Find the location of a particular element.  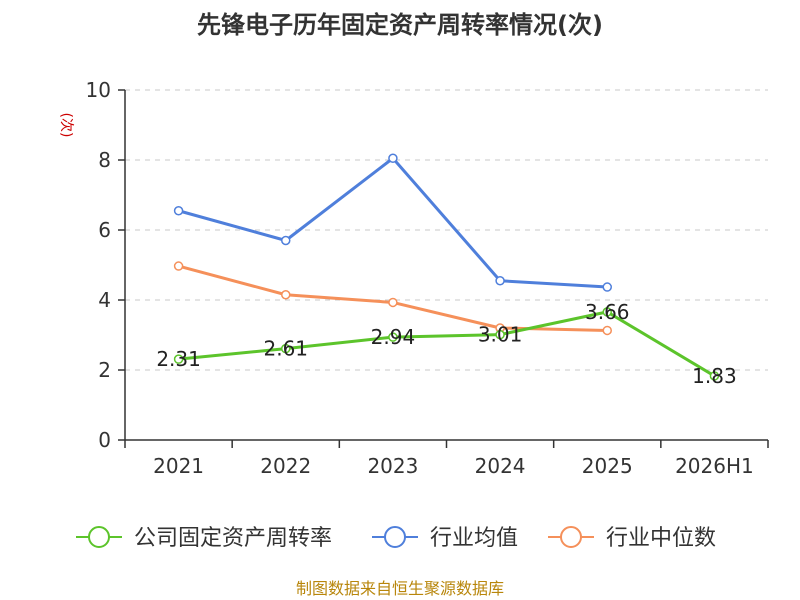

x-tick-label: 2021 is located at coordinates (178, 466).